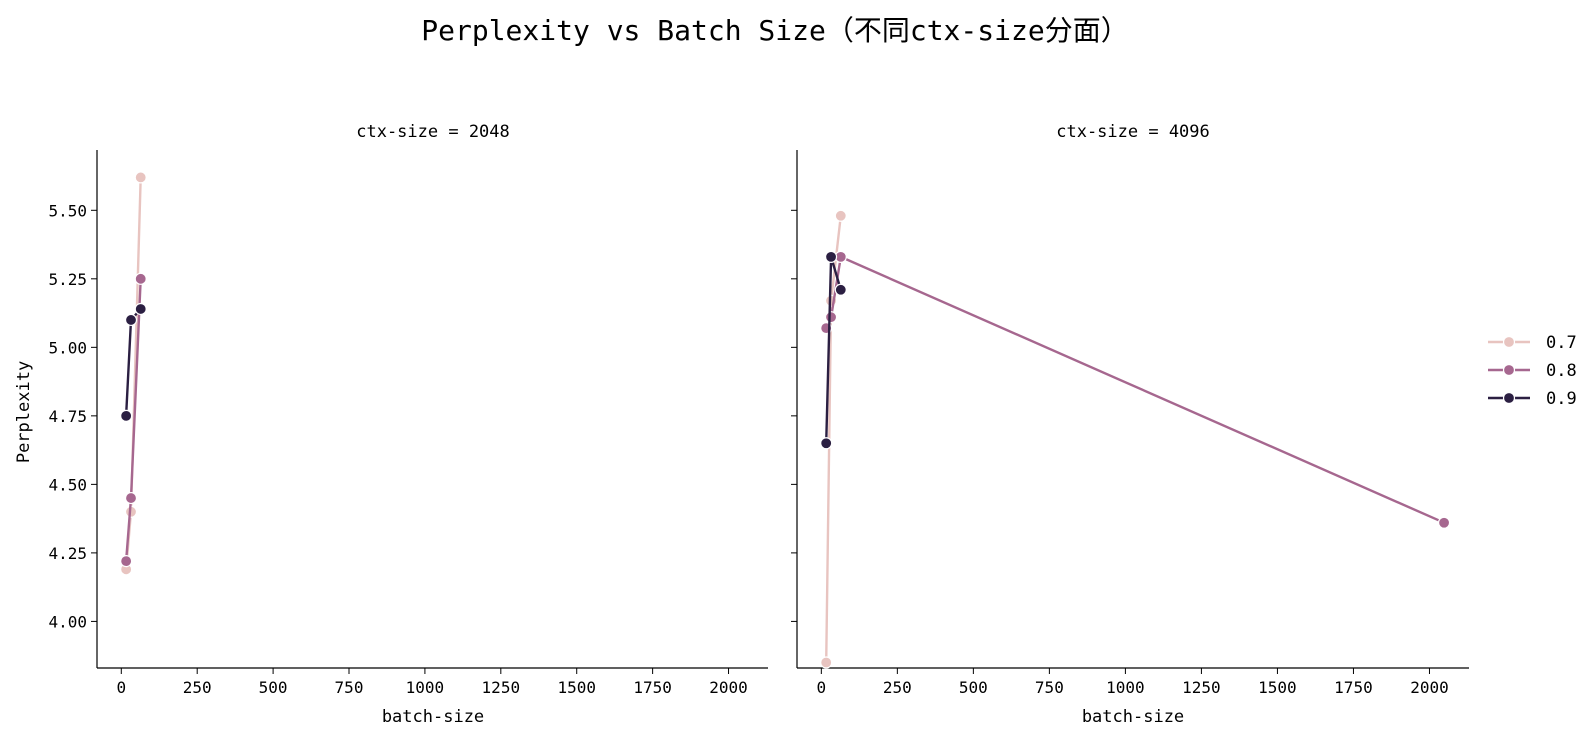 The image size is (1595, 742). What do you see at coordinates (67, 279) in the screenshot?
I see `y-tick-label: 5.25` at bounding box center [67, 279].